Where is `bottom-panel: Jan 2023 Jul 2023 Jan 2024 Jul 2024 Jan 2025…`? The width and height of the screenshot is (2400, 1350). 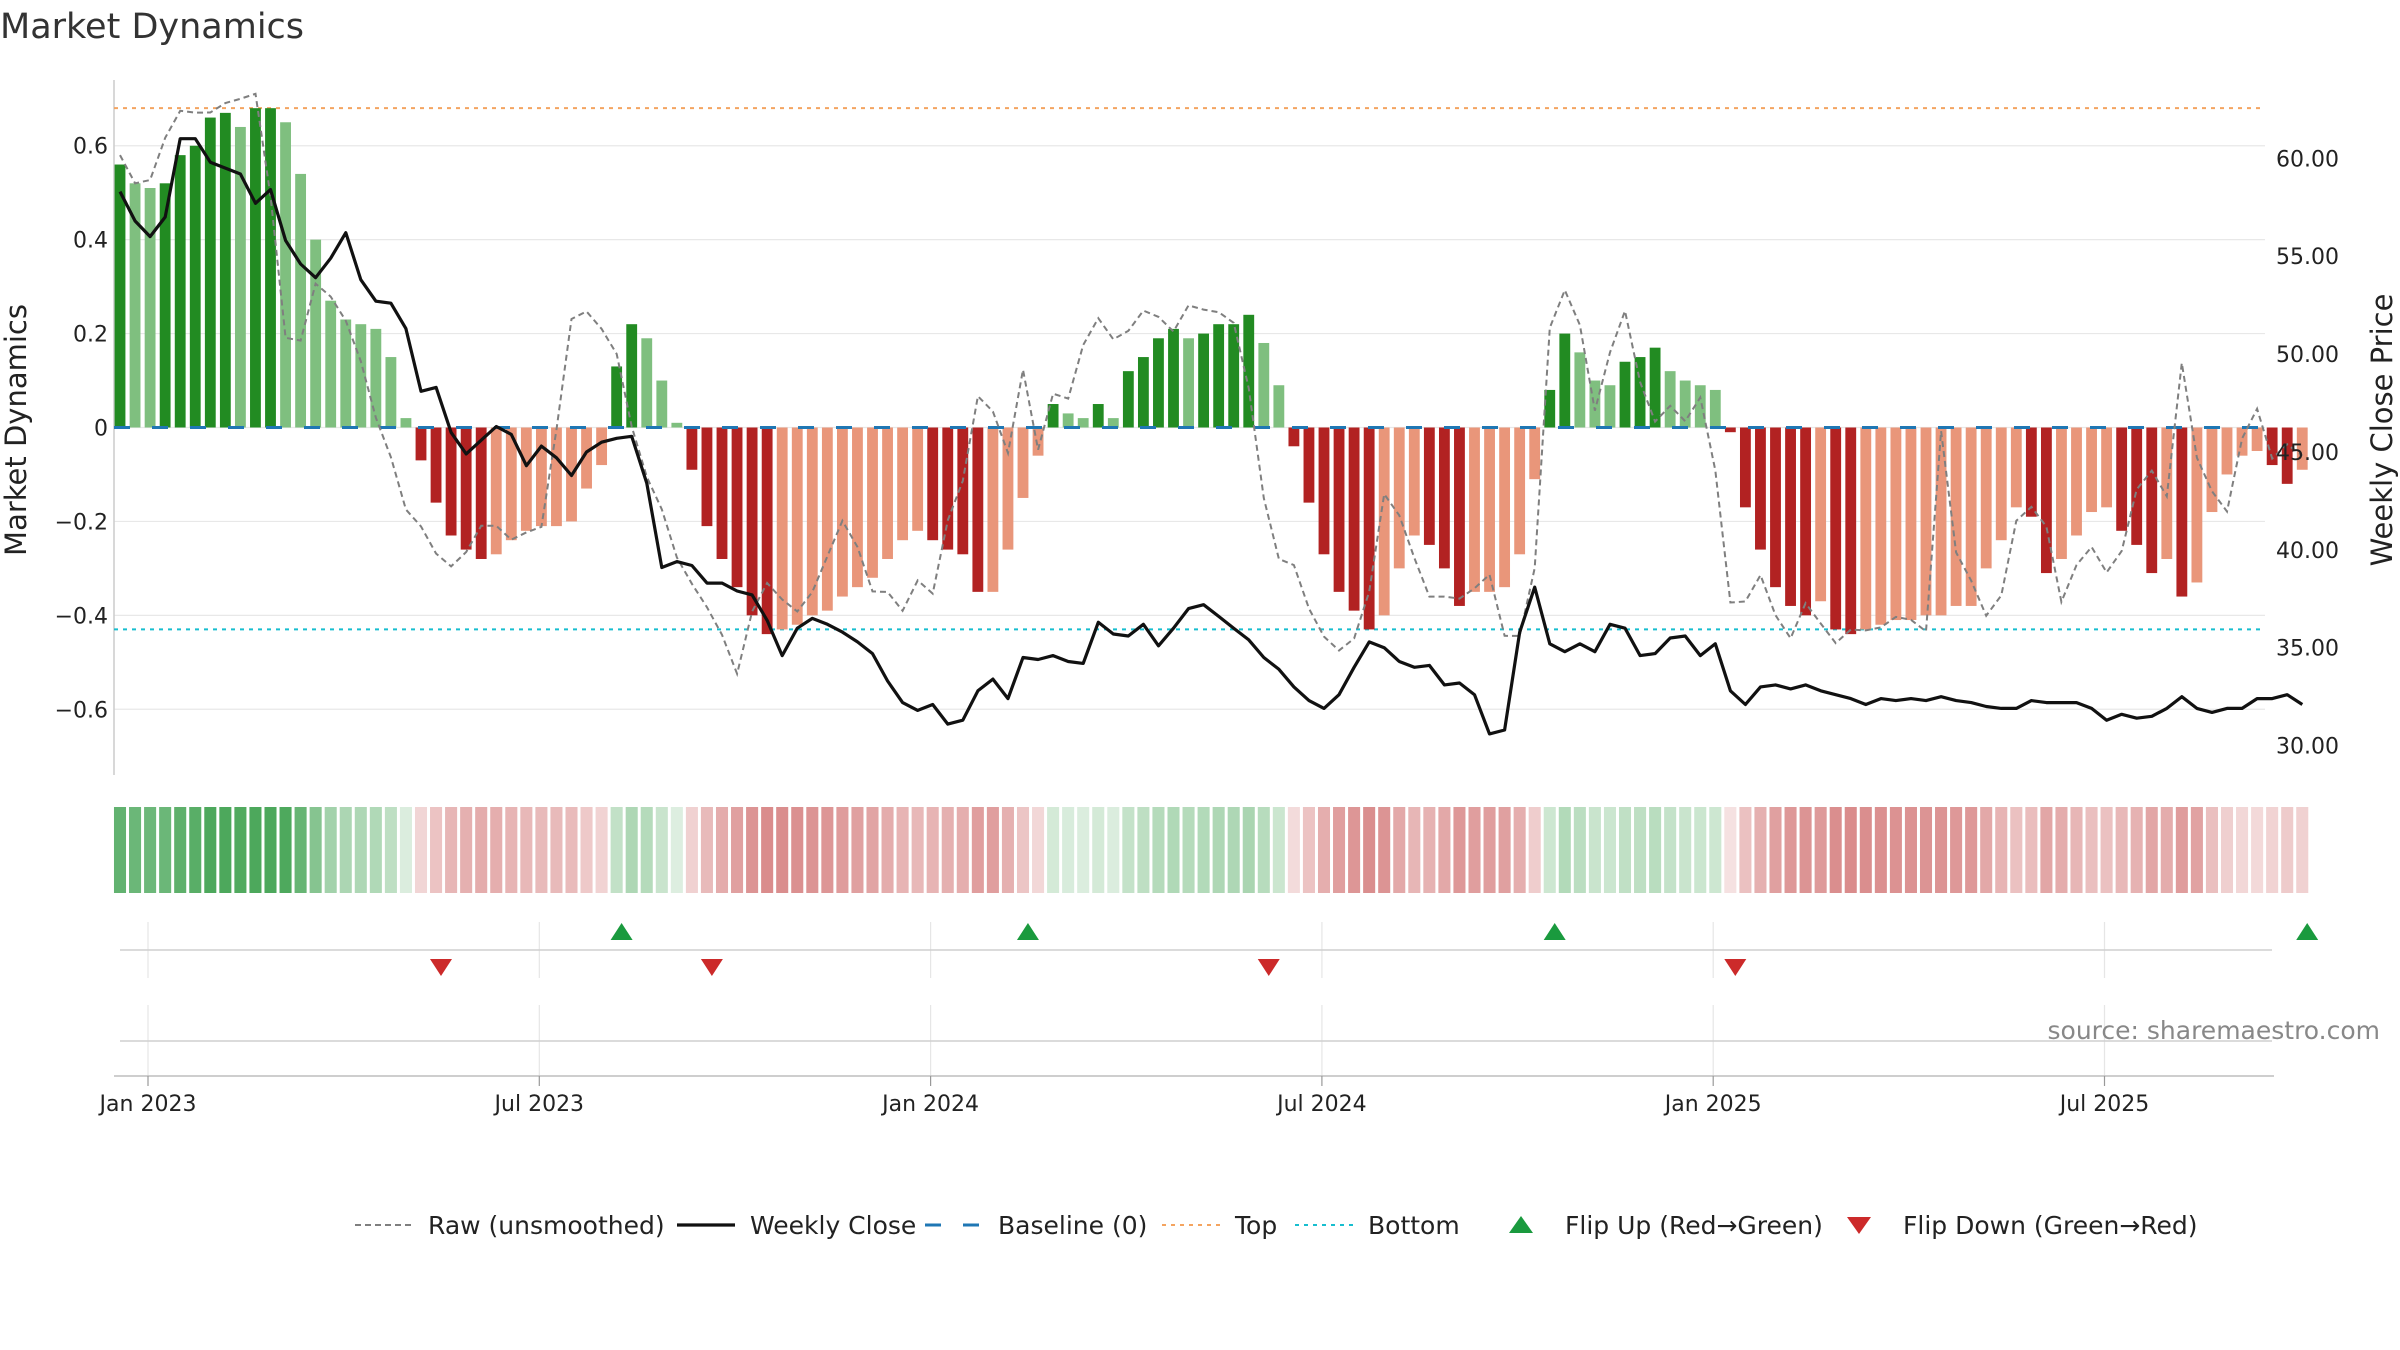 bottom-panel: Jan 2023 Jul 2023 Jan 2024 Jul 2024 Jan 2025… is located at coordinates (1239, 1061).